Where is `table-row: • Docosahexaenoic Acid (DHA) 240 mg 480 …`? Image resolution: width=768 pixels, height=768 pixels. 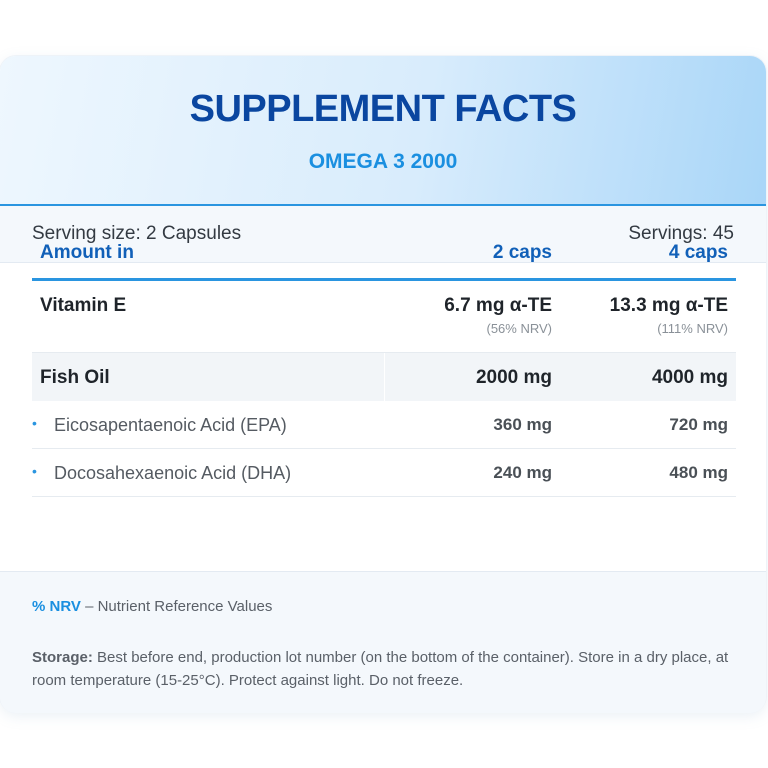 table-row: • Docosahexaenoic Acid (DHA) 240 mg 480 … is located at coordinates (384, 473).